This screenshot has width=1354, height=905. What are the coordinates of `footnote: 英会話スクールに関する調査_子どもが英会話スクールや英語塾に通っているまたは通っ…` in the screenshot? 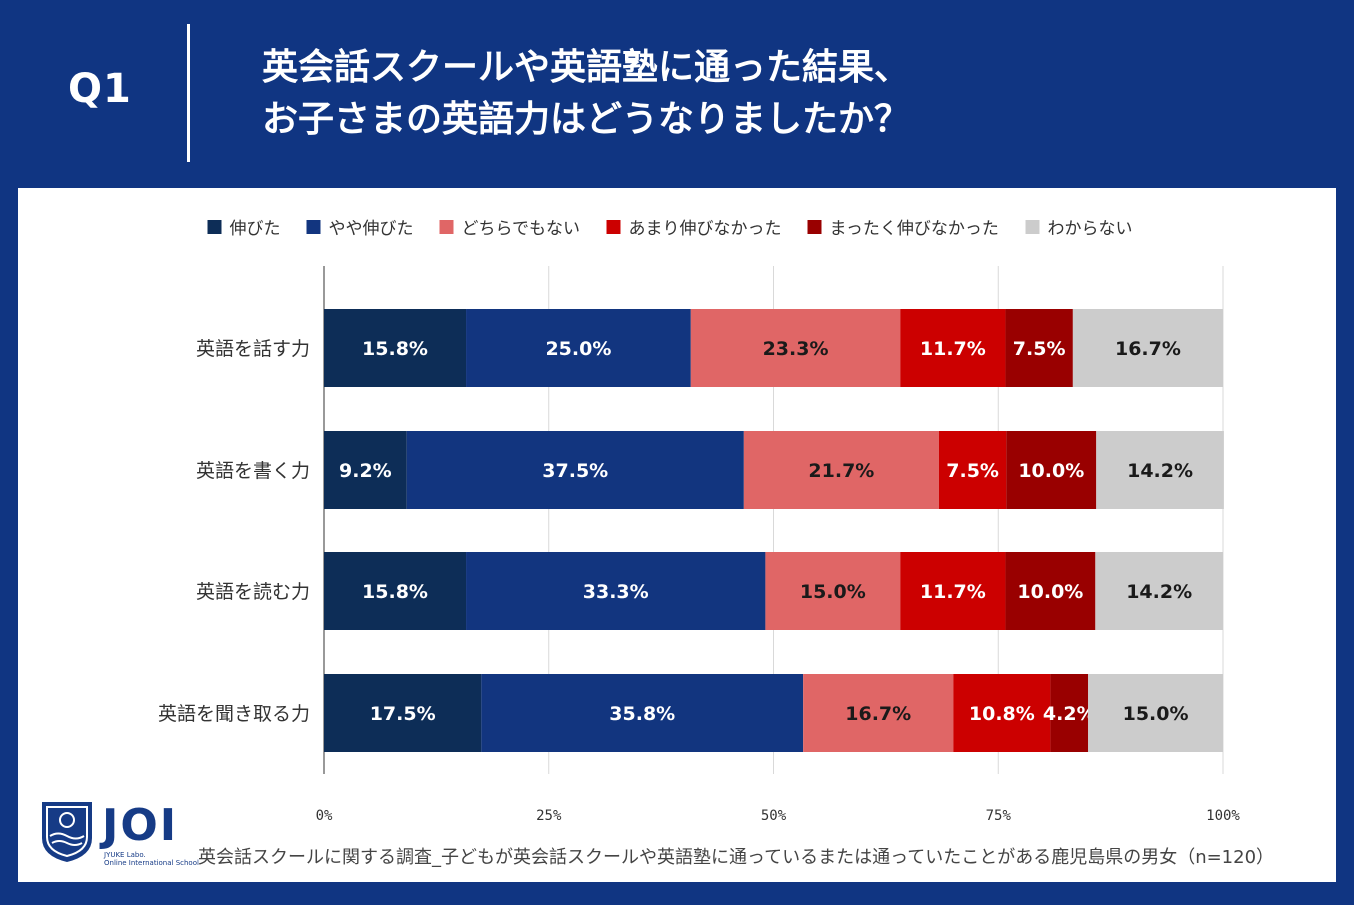 It's located at (736, 857).